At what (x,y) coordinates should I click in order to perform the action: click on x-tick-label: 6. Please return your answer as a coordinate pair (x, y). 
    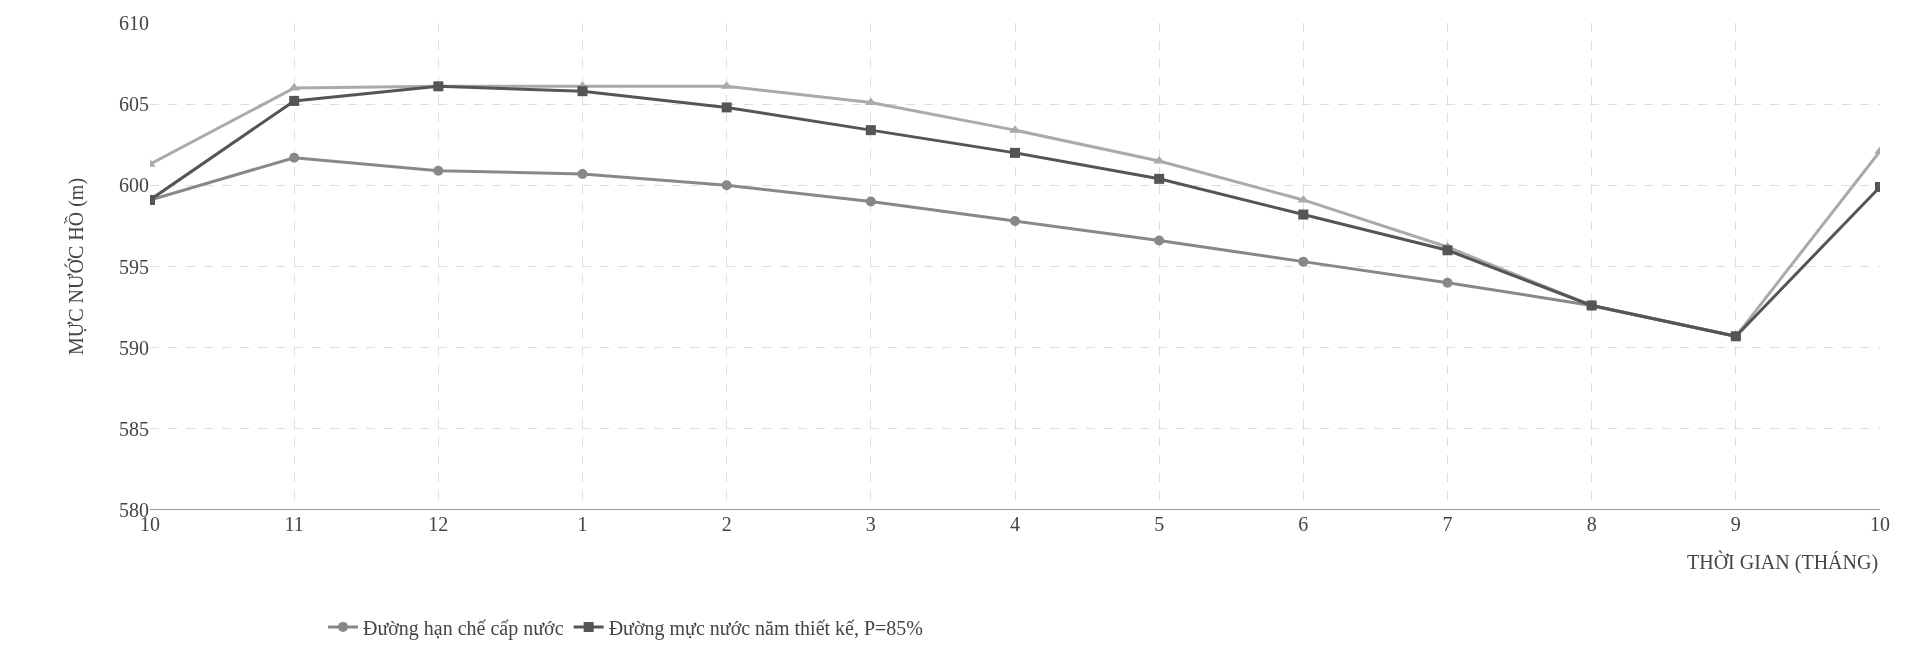
    Looking at the image, I should click on (1303, 524).